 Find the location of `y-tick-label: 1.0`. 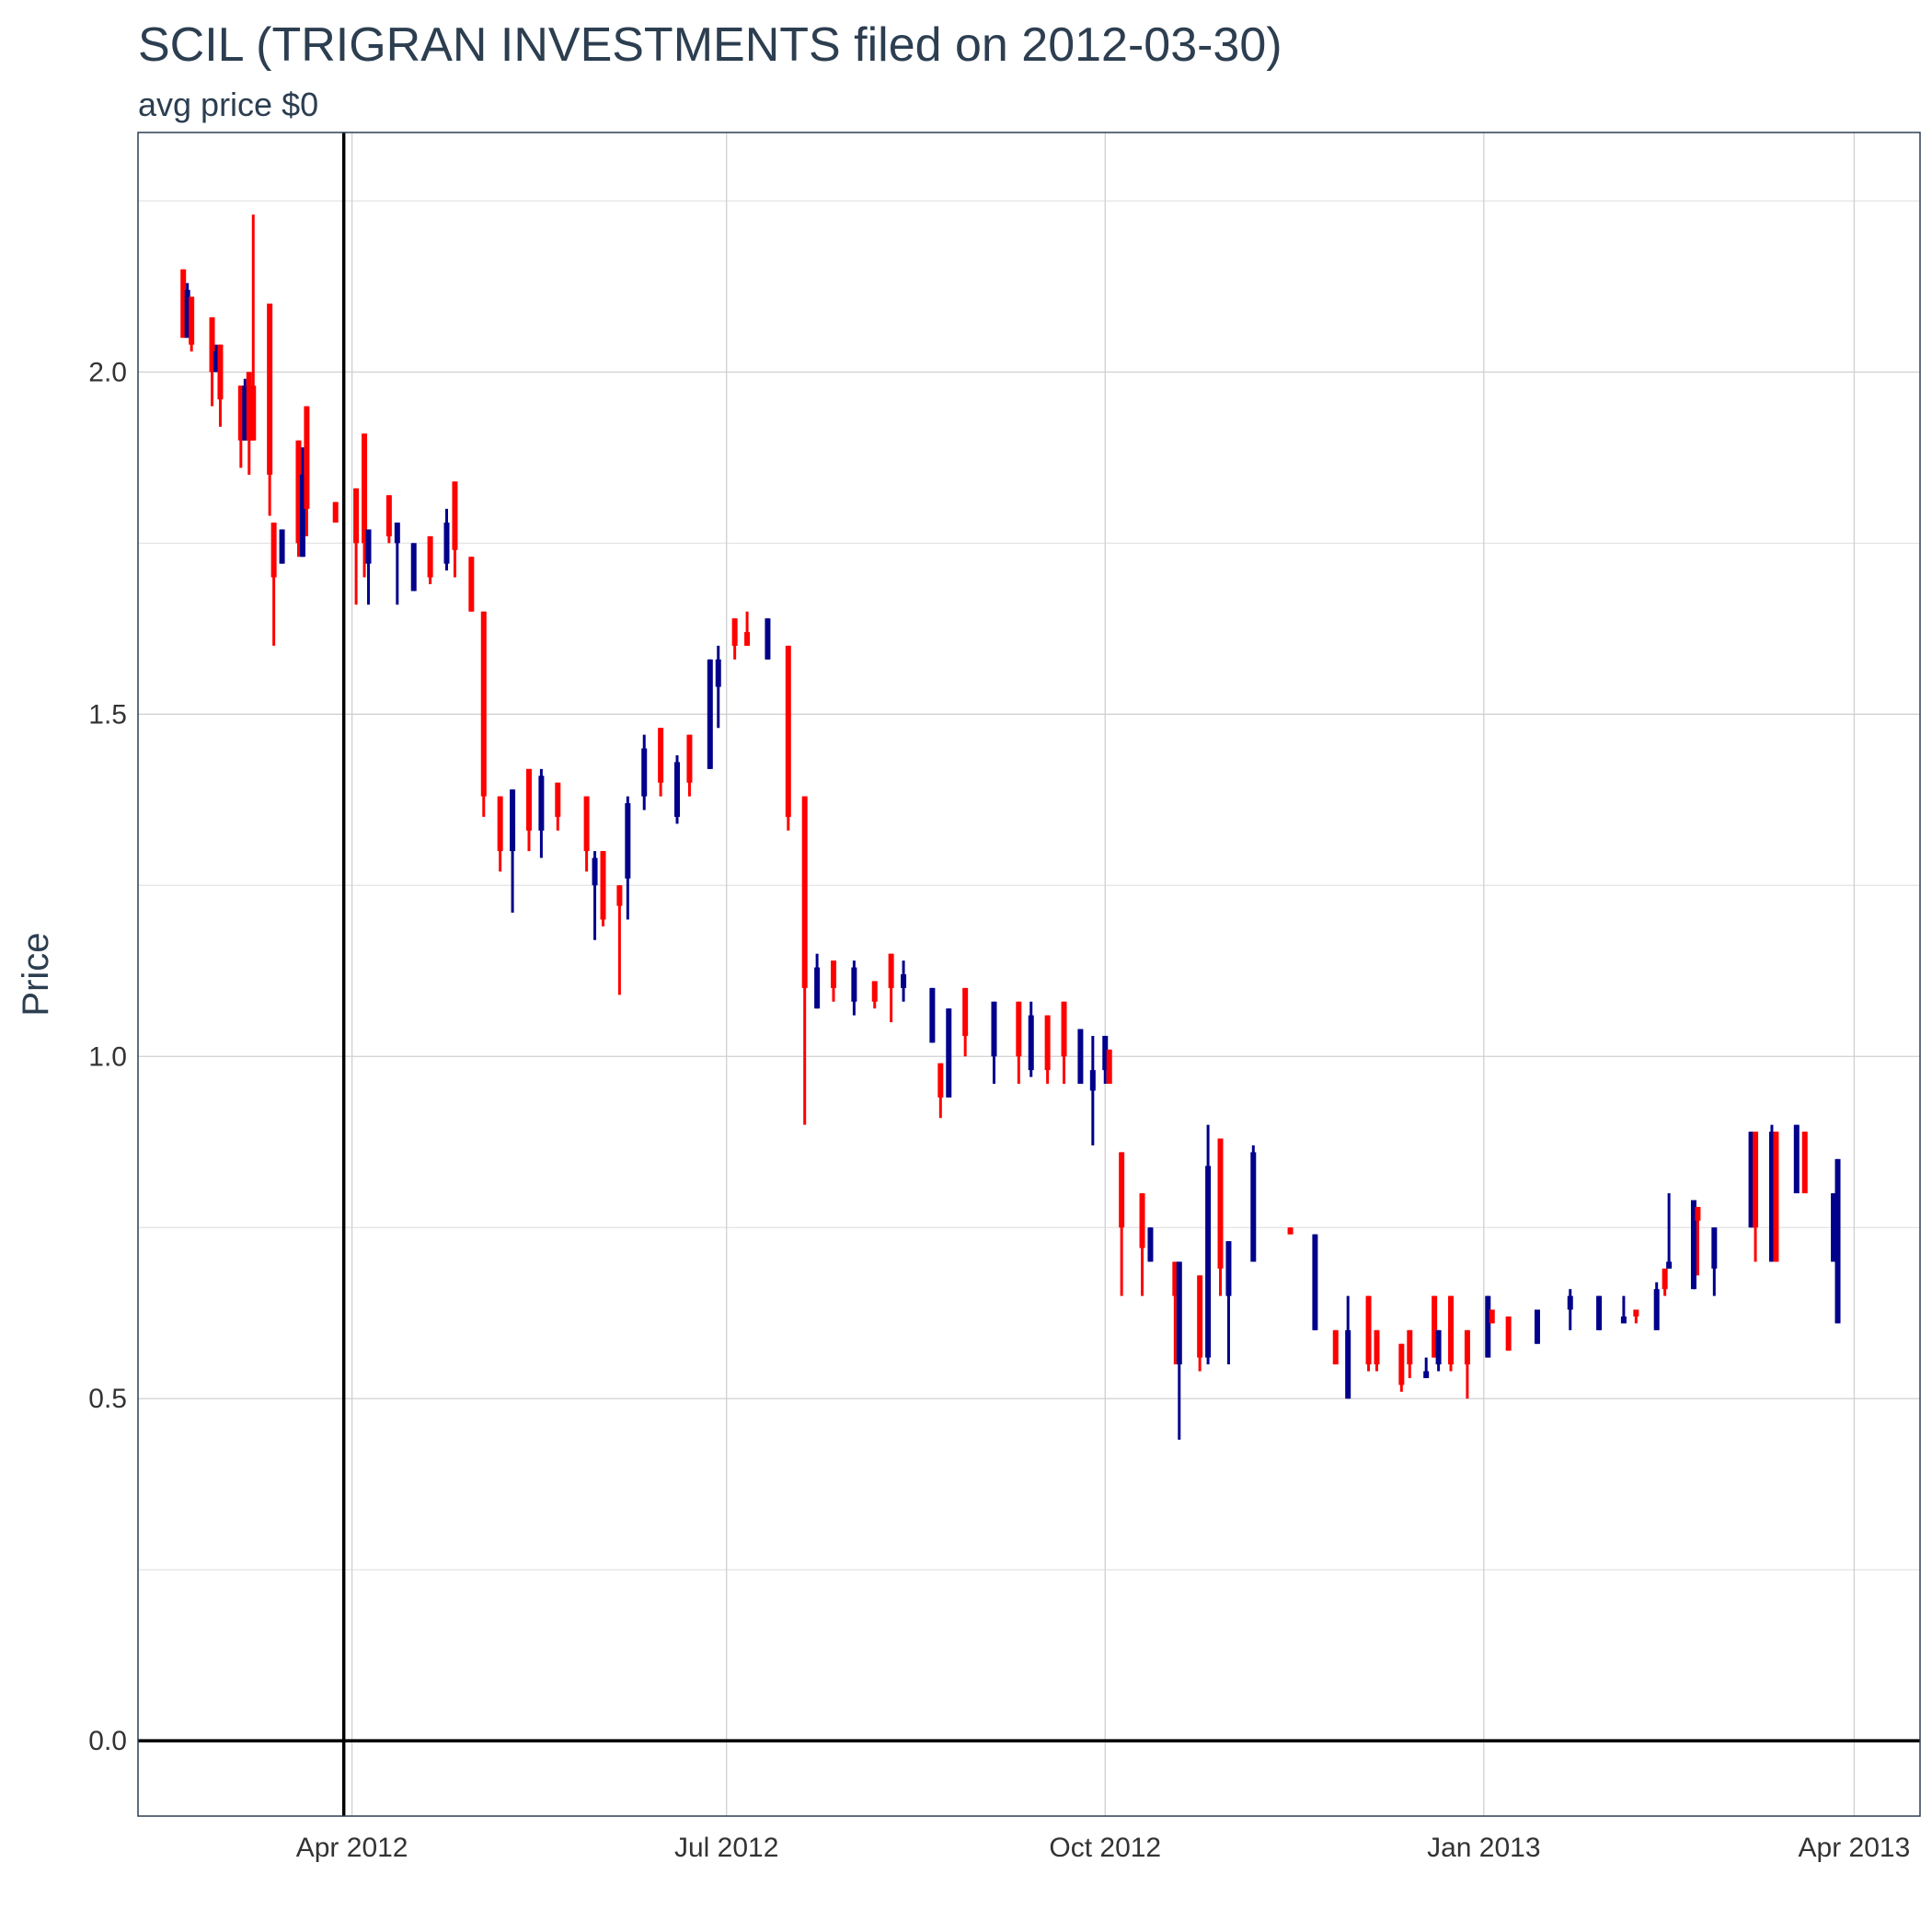

y-tick-label: 1.0 is located at coordinates (107, 1056).